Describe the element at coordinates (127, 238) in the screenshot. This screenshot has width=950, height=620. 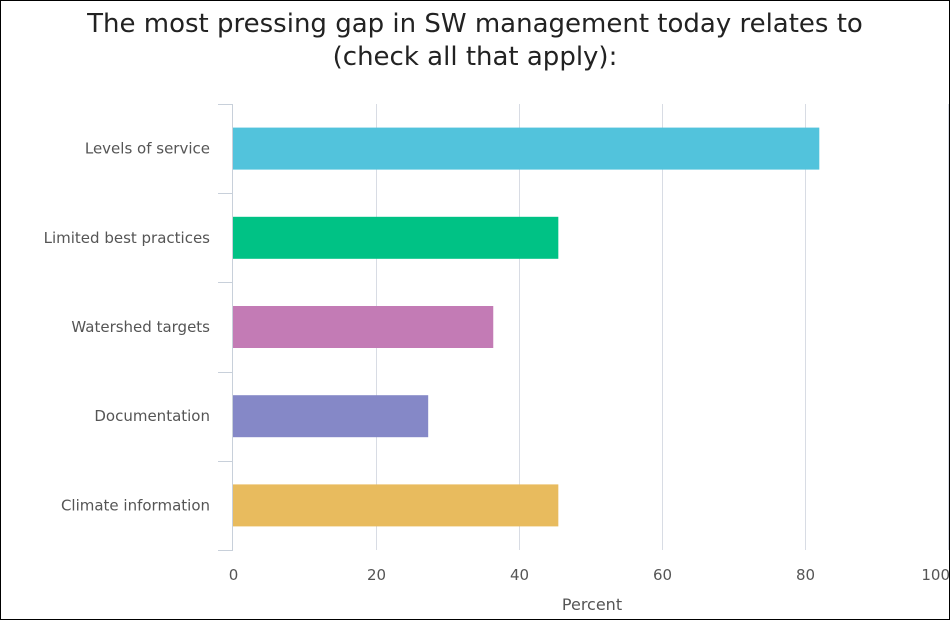
I see `category-label-2: Limited best practices` at that location.